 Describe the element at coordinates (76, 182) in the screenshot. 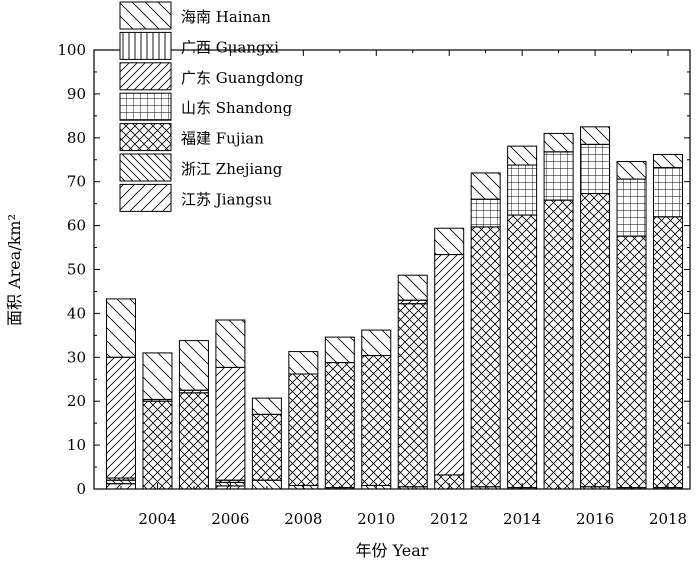

I see `y-tick-label-70: 70` at that location.